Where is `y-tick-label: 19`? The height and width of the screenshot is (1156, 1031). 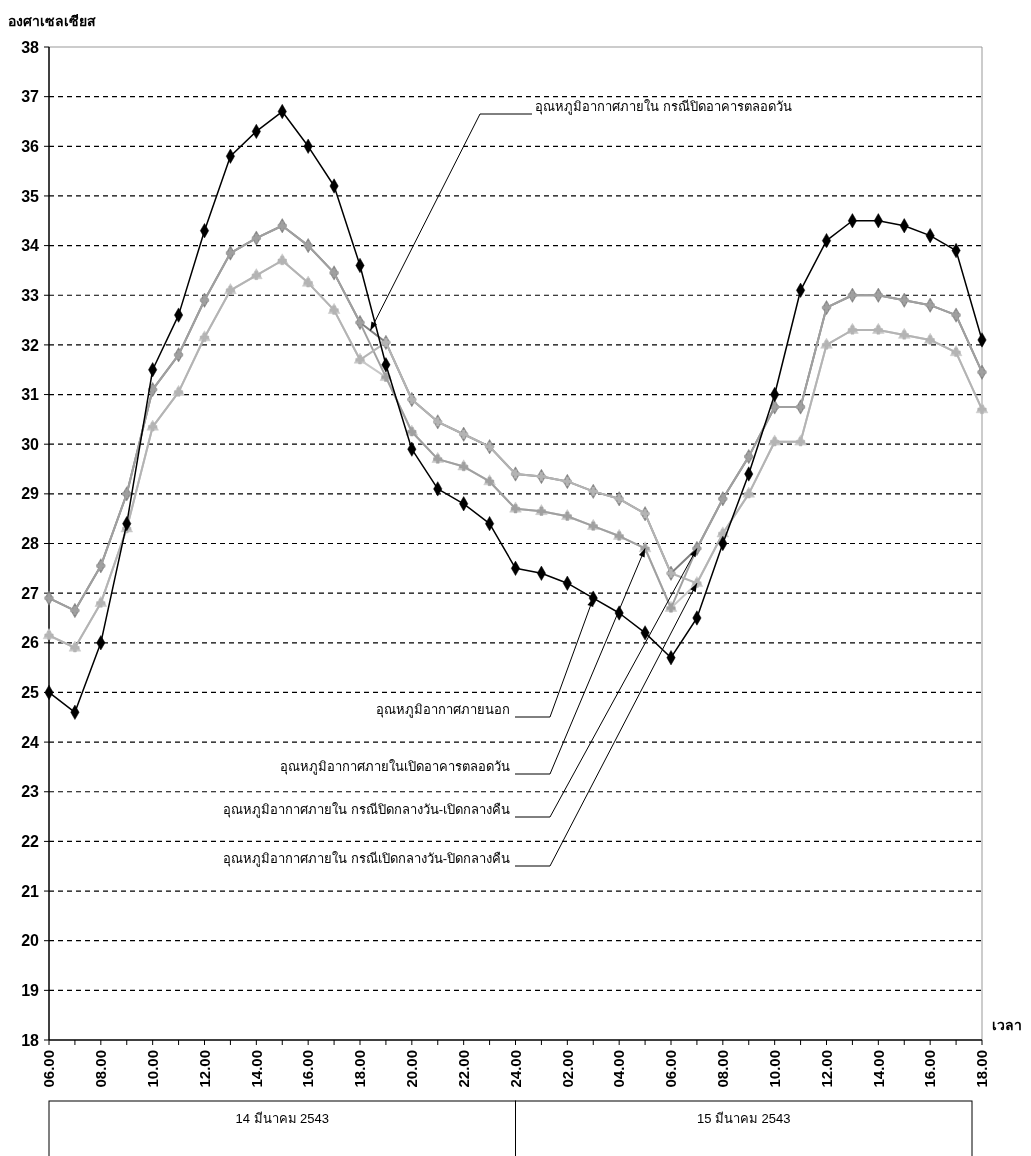 y-tick-label: 19 is located at coordinates (30, 990).